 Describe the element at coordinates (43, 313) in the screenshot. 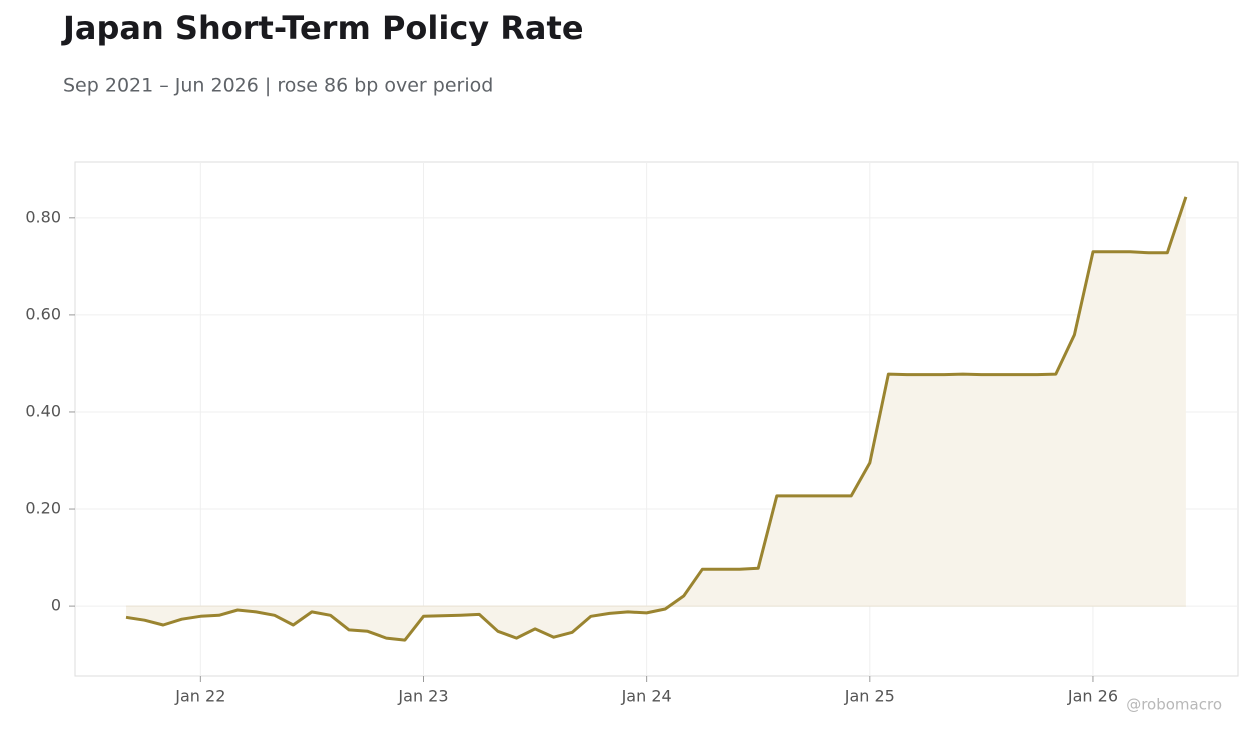

I see `y-tick-label: 0.60` at that location.